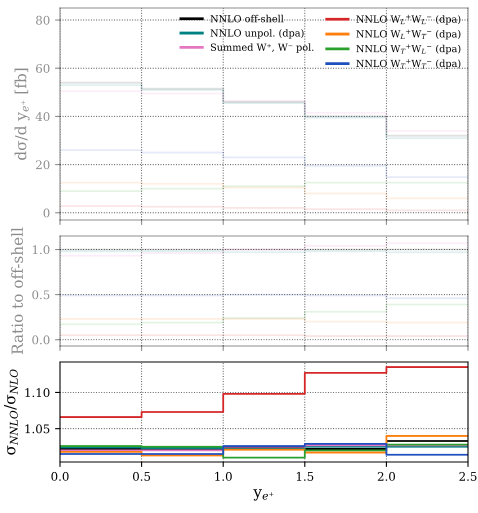 The height and width of the screenshot is (513, 478). Describe the element at coordinates (408, 64) in the screenshot. I see `legend-label: NNLO W$_{T}$$^{+}$W$_{T}$$^{−}$ (dpa)` at that location.